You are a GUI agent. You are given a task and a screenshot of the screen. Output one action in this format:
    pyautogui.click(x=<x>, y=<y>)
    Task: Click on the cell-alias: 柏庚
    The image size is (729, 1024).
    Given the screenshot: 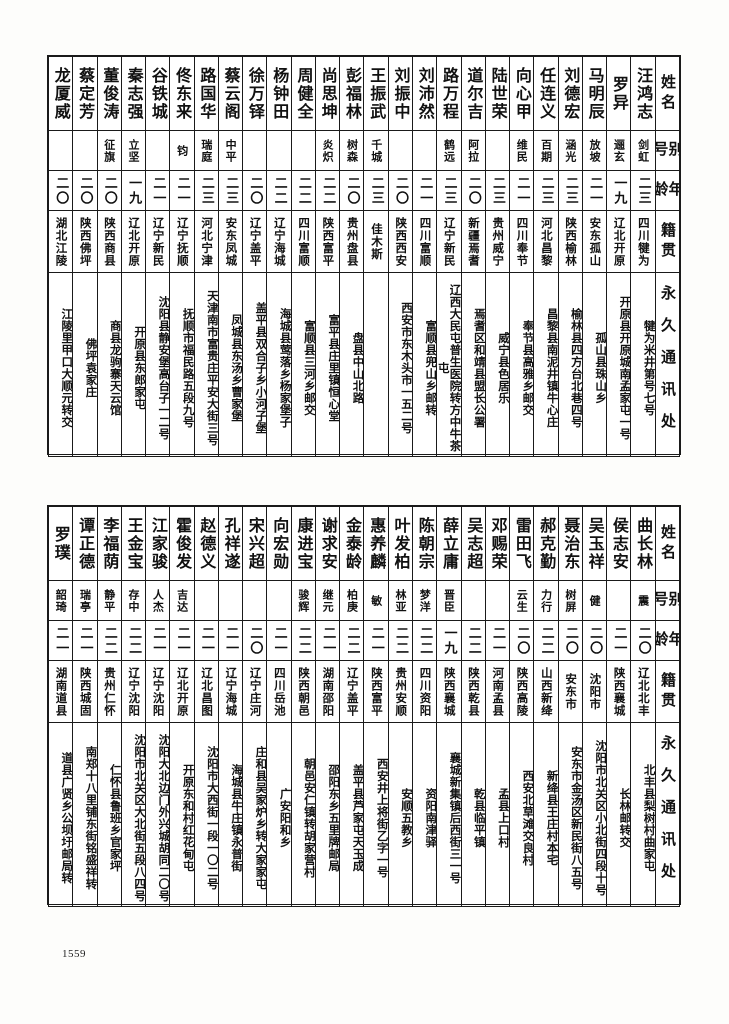 What is the action you would take?
    pyautogui.click(x=352, y=600)
    